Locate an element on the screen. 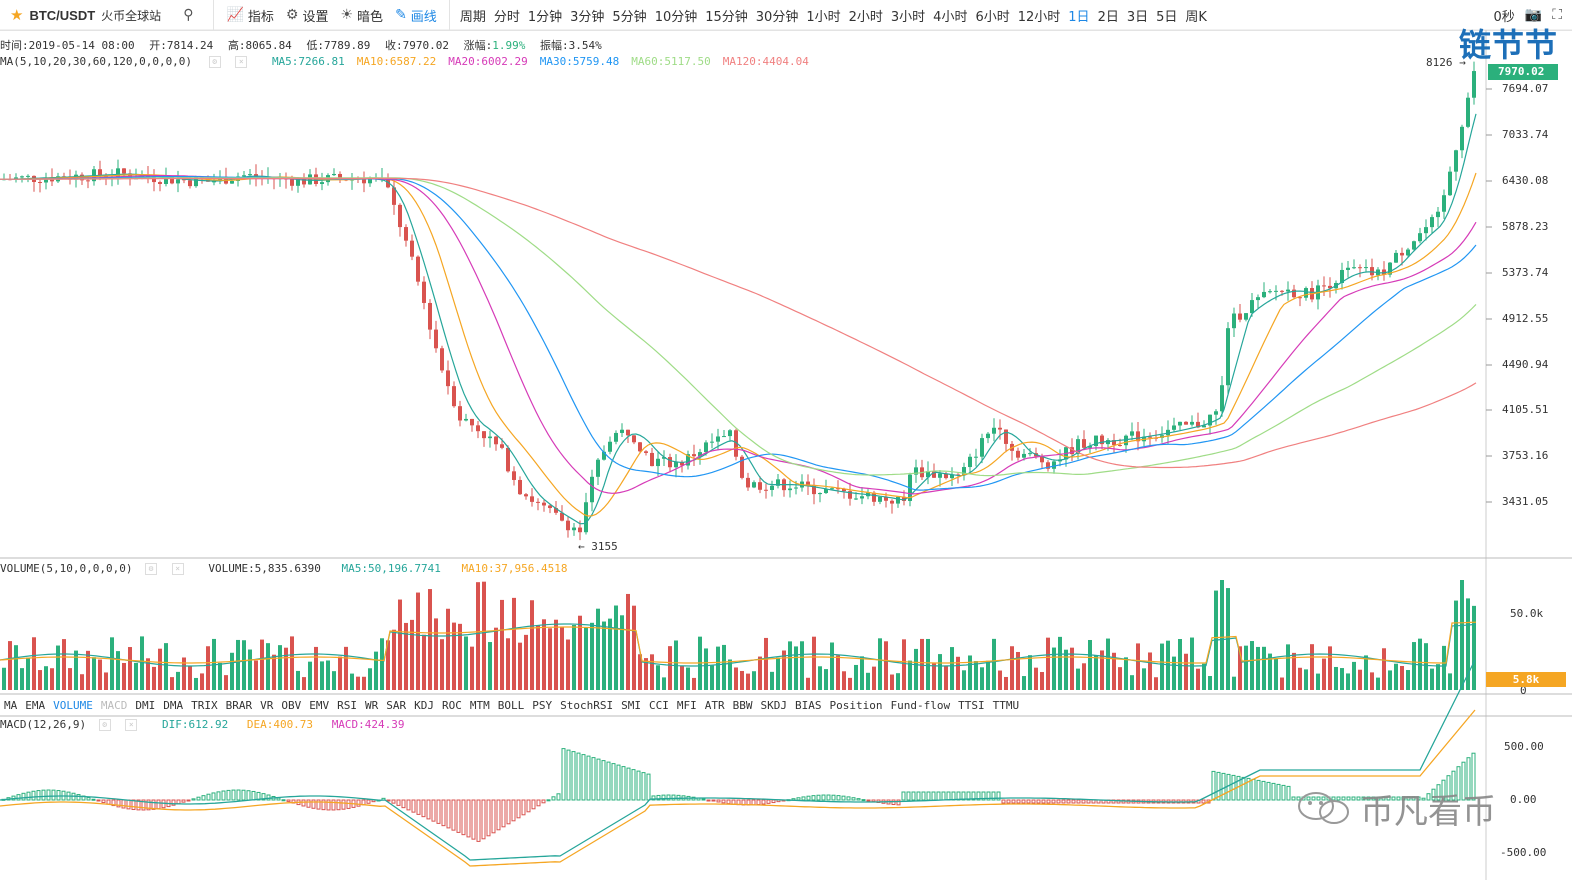  indicator-tab: Fund-flow is located at coordinates (920, 705).